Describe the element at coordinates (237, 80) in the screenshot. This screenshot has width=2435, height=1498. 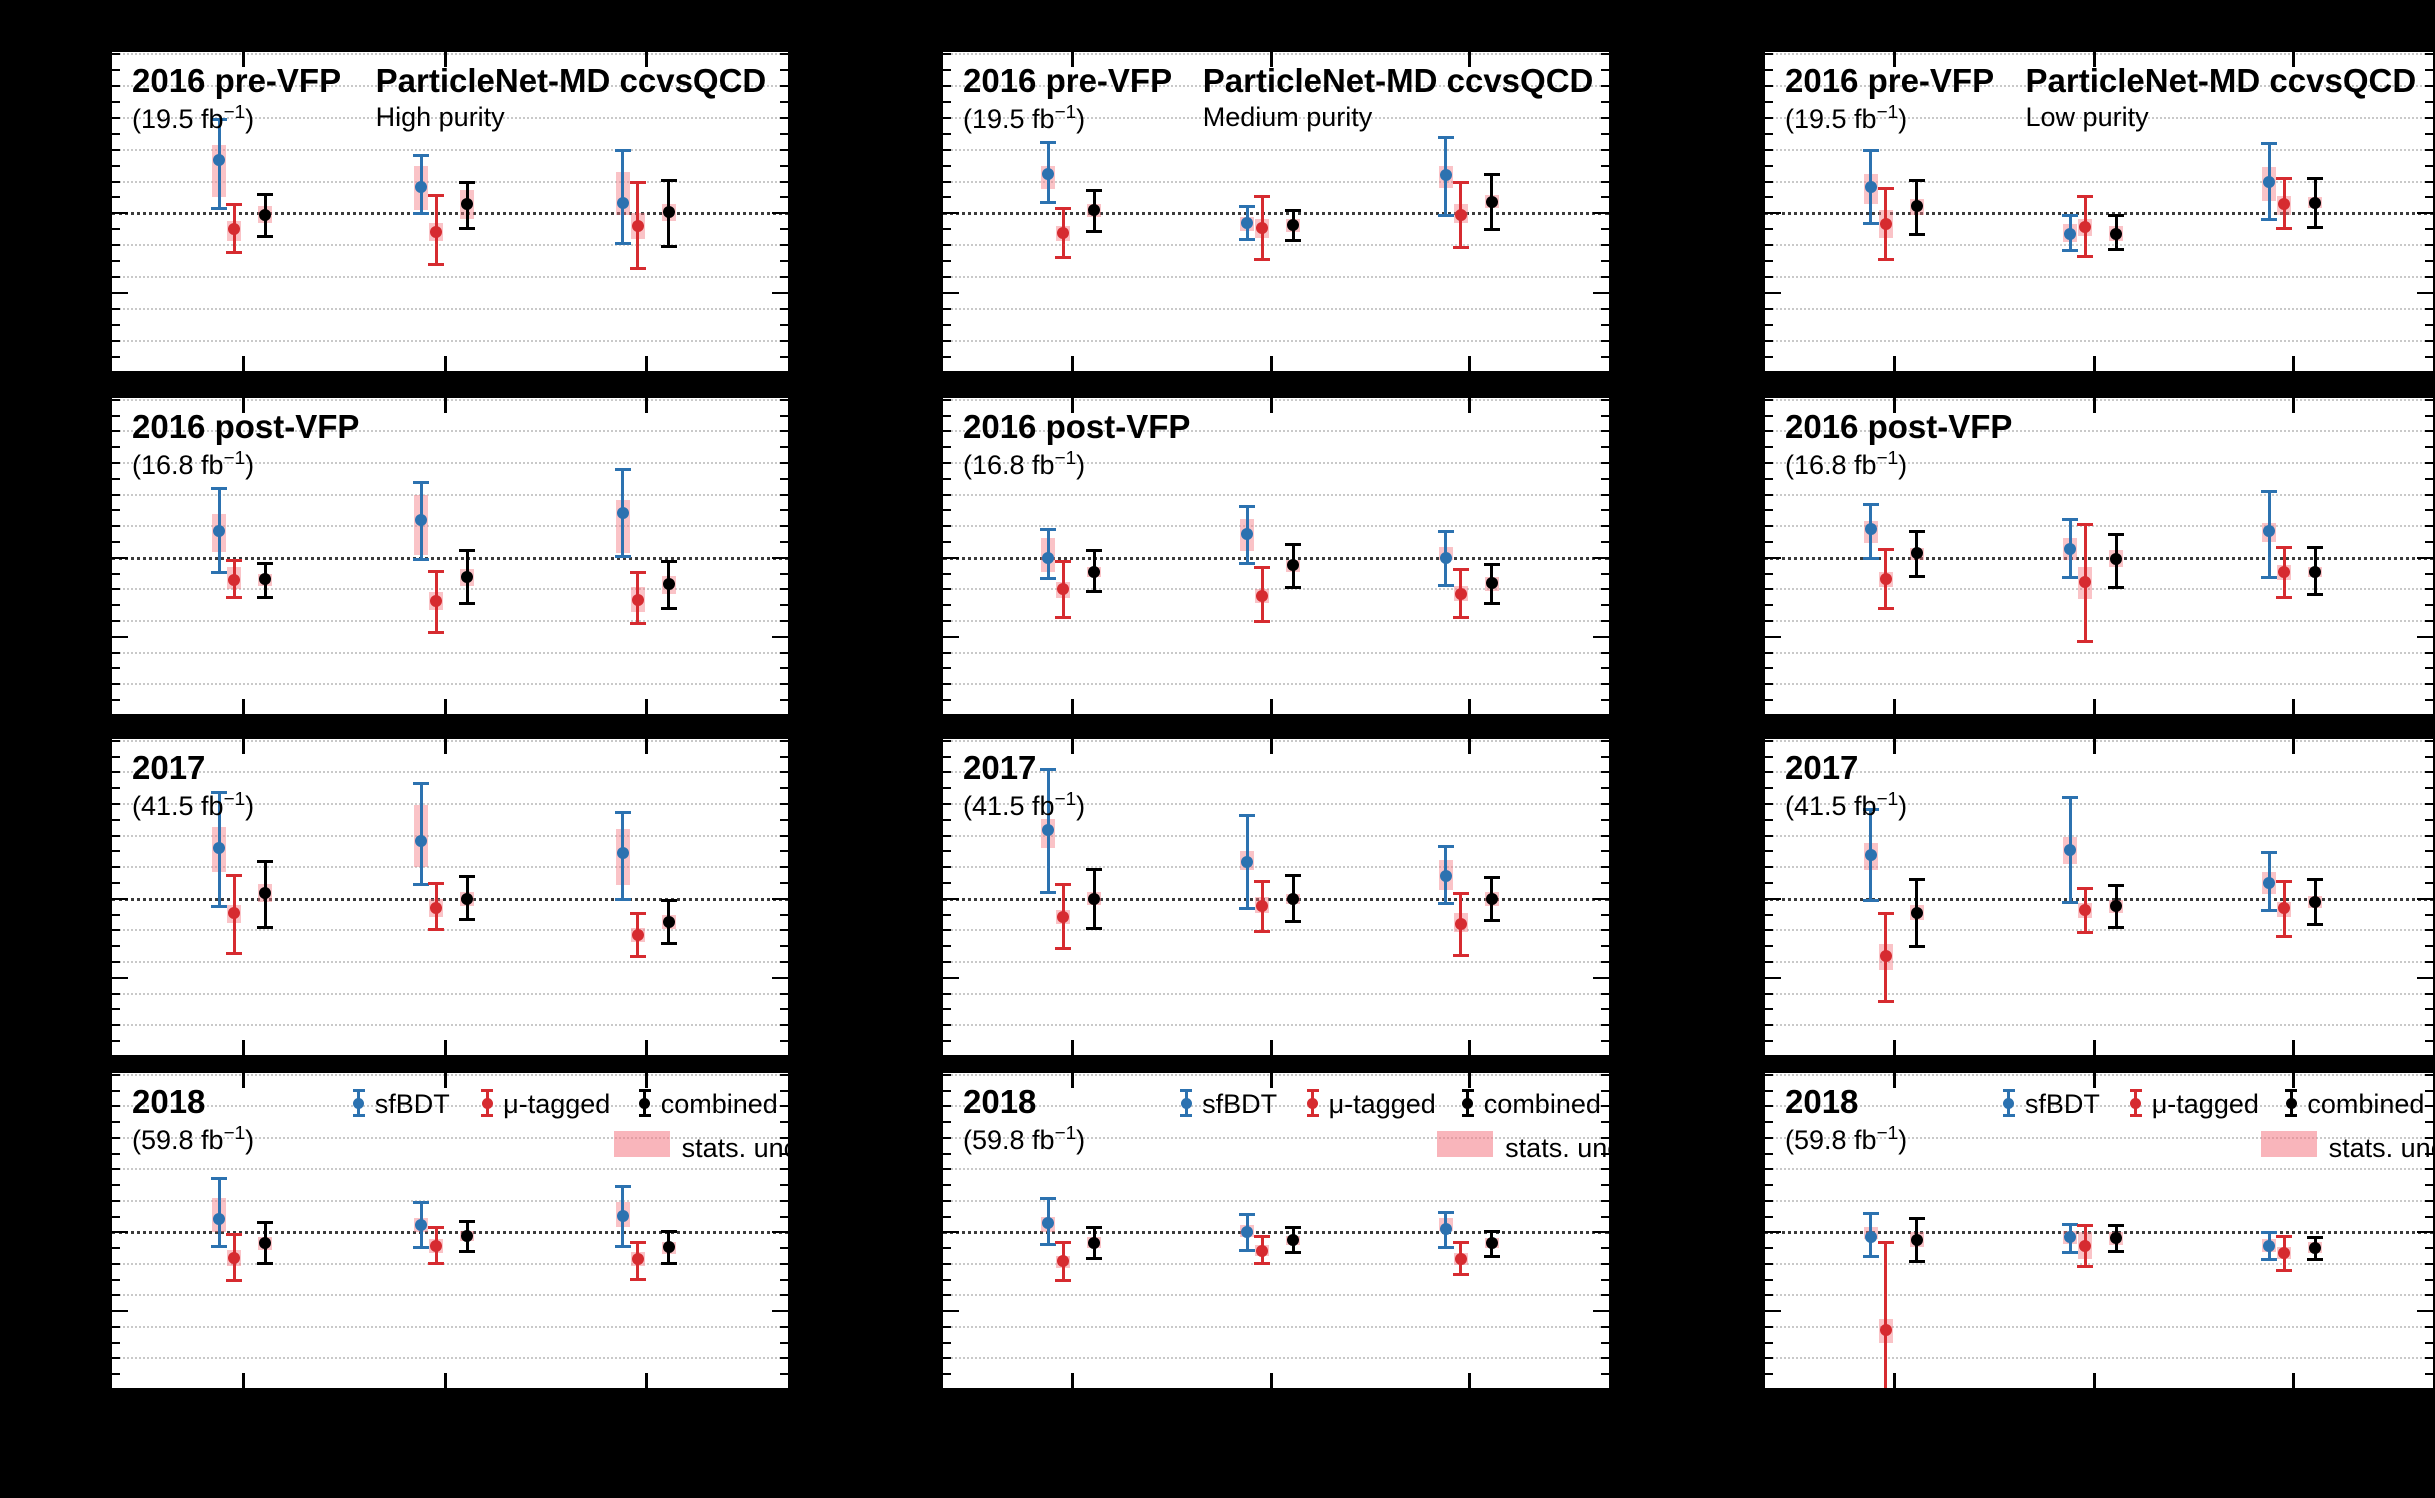
I see `panel-era-title: 2016 pre-VFP` at that location.